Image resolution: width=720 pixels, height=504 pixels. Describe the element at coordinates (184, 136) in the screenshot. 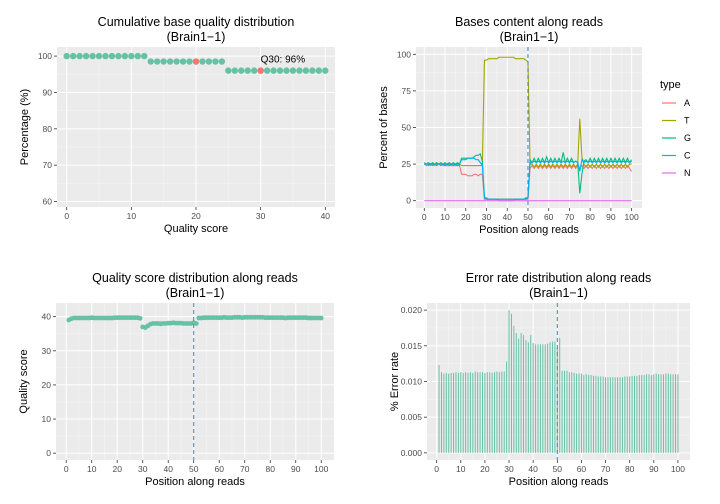

I see `axis-ticks: 0 10 20 30 40 60 70 80 90 100` at that location.